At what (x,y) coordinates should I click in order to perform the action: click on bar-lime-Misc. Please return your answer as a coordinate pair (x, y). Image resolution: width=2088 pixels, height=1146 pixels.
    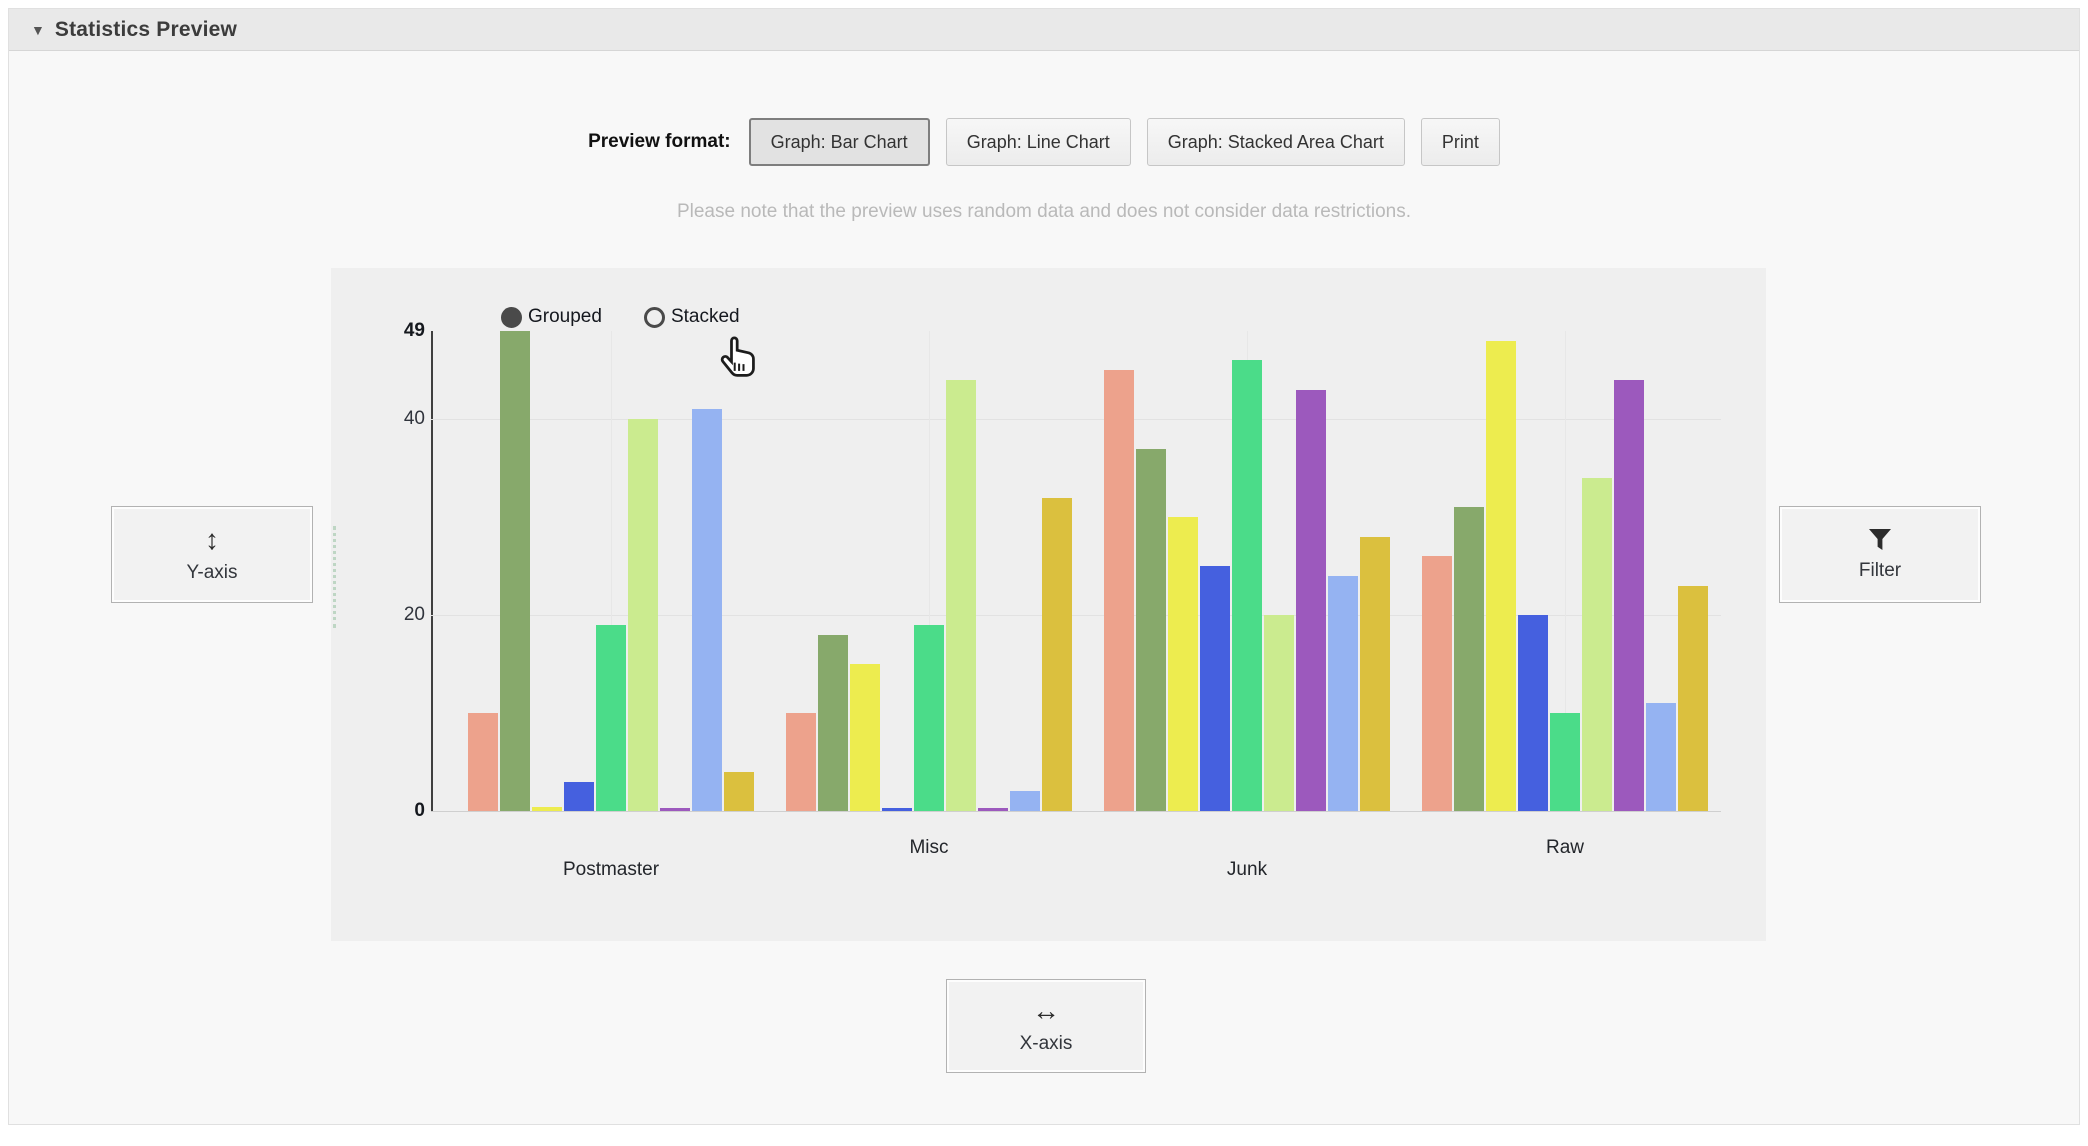
    Looking at the image, I should click on (961, 595).